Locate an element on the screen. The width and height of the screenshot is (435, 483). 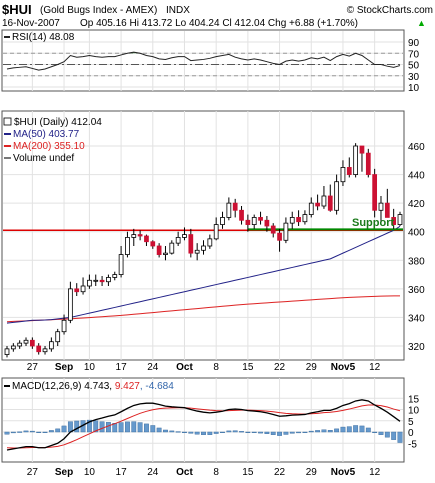
legend-entry: Volume undef is located at coordinates (43, 158).